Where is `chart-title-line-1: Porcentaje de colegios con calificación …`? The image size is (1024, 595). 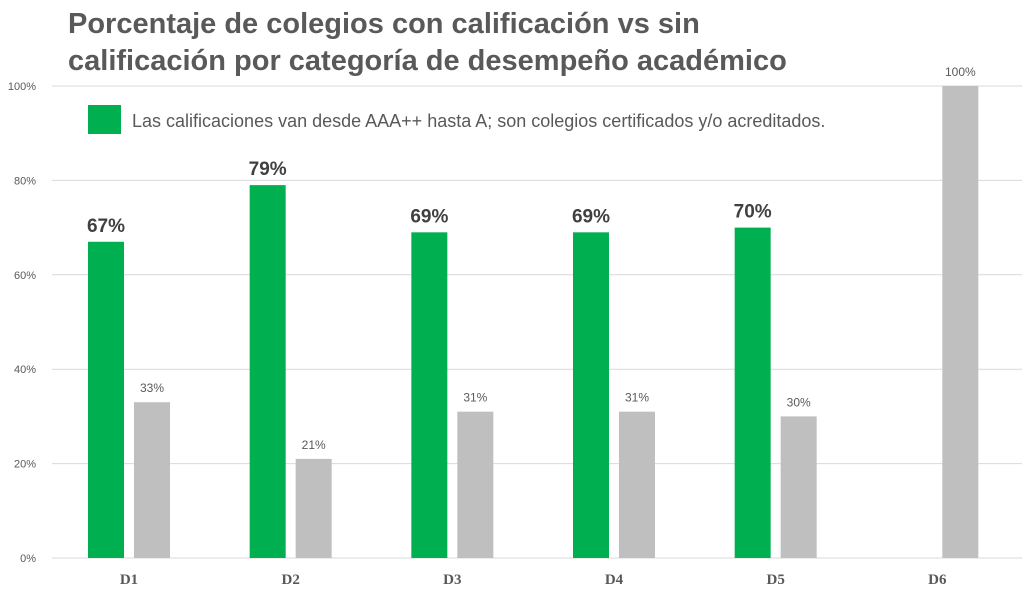
chart-title-line-1: Porcentaje de colegios con calificación … is located at coordinates (384, 24).